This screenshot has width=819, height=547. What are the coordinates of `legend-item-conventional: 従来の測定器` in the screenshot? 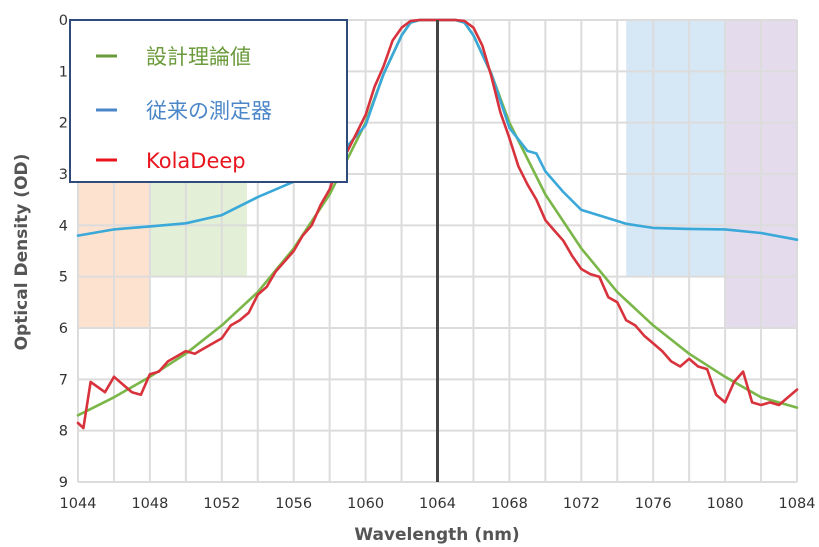 It's located at (184, 111).